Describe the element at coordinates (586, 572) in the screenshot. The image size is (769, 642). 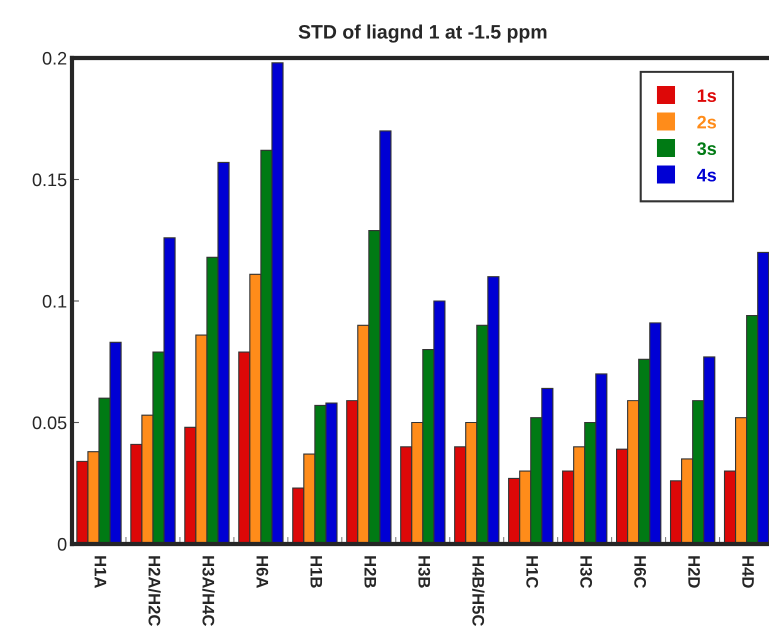
I see `x-tick-label: H3C` at that location.